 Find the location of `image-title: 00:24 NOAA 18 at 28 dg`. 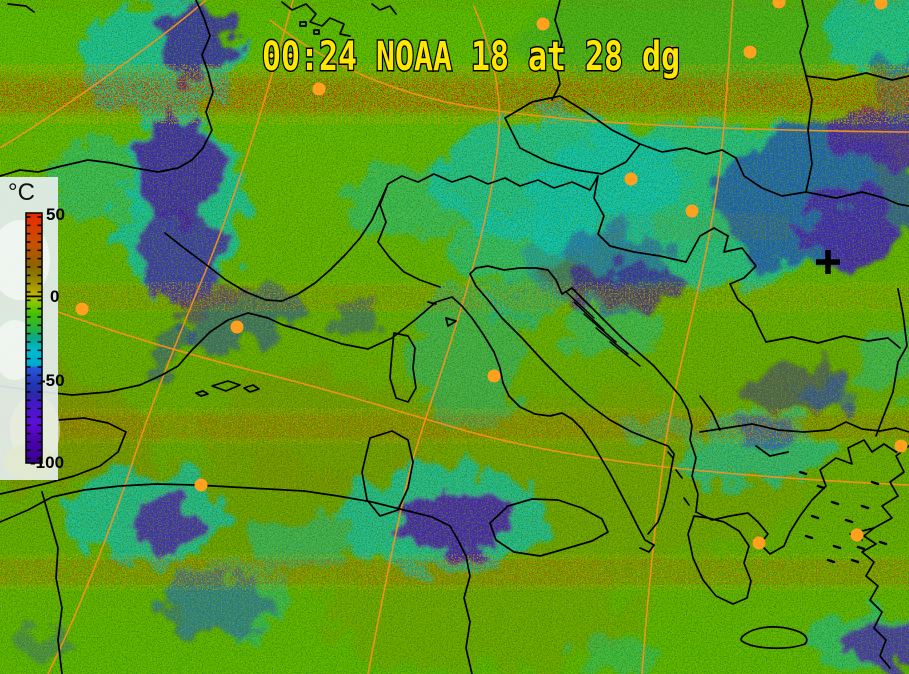

image-title: 00:24 NOAA 18 at 28 dg is located at coordinates (471, 57).